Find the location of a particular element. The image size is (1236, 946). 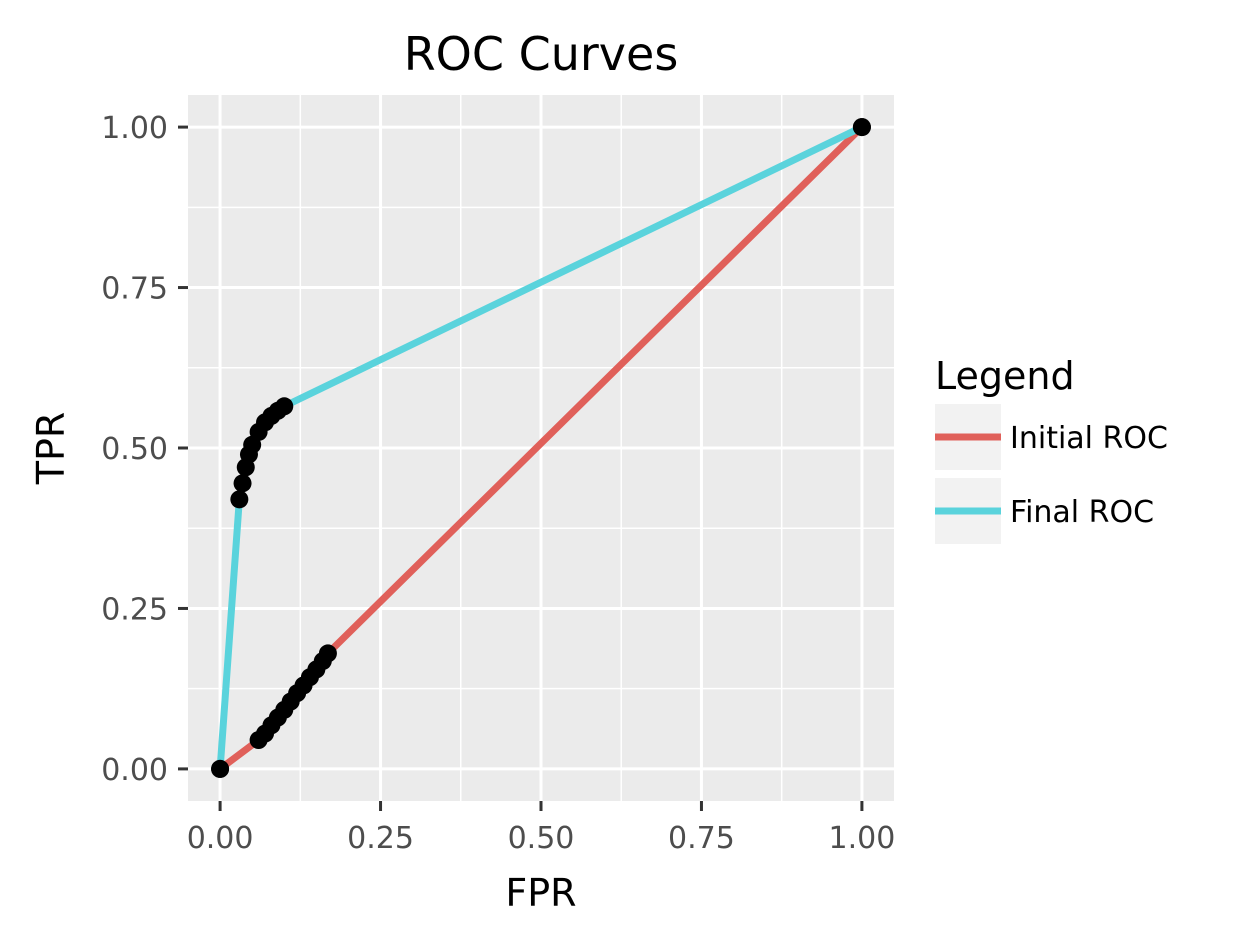

legend: Legend Initial ROC Final ROC is located at coordinates (1051, 449).